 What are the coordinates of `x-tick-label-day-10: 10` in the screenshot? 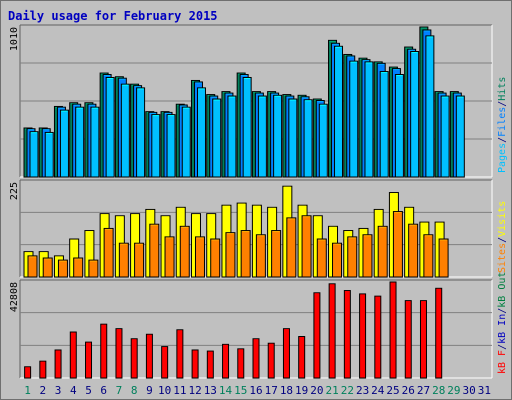 It's located at (164, 390).